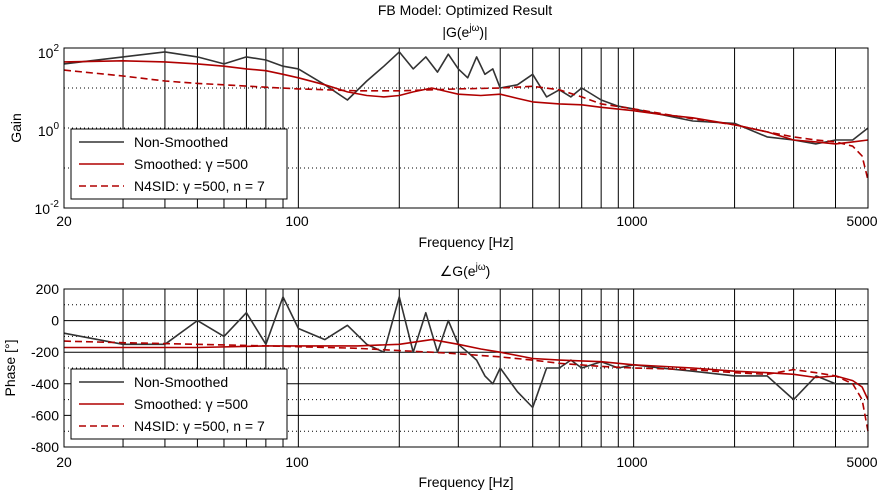 Image resolution: width=885 pixels, height=503 pixels. I want to click on gain-legend-label-non-smoothed: Non-Smoothed, so click(181, 142).